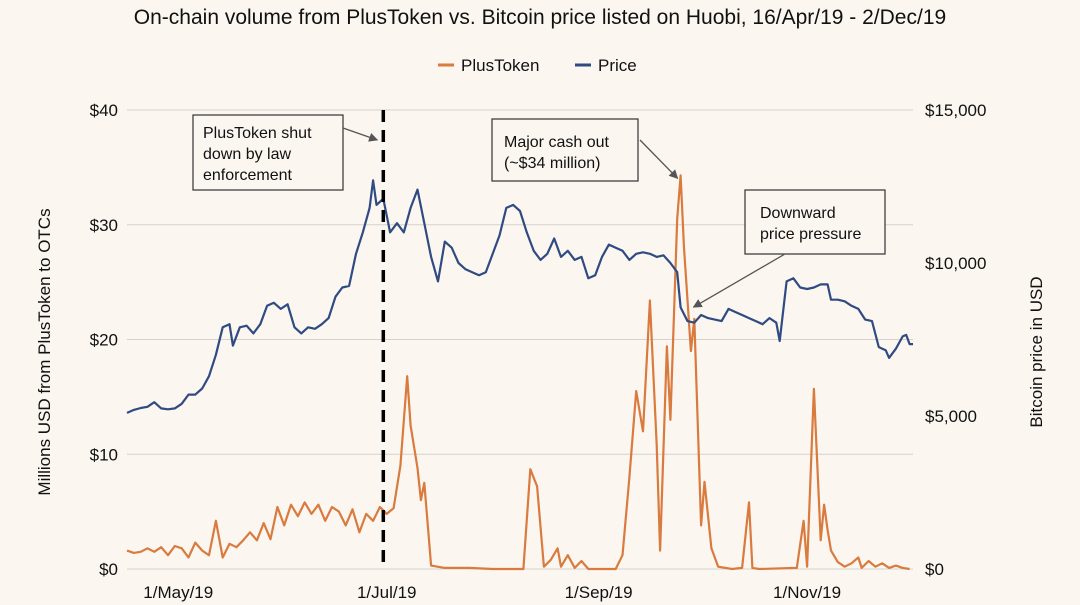 This screenshot has width=1080, height=605. What do you see at coordinates (257, 133) in the screenshot?
I see `annotation-text: PlusToken shut` at bounding box center [257, 133].